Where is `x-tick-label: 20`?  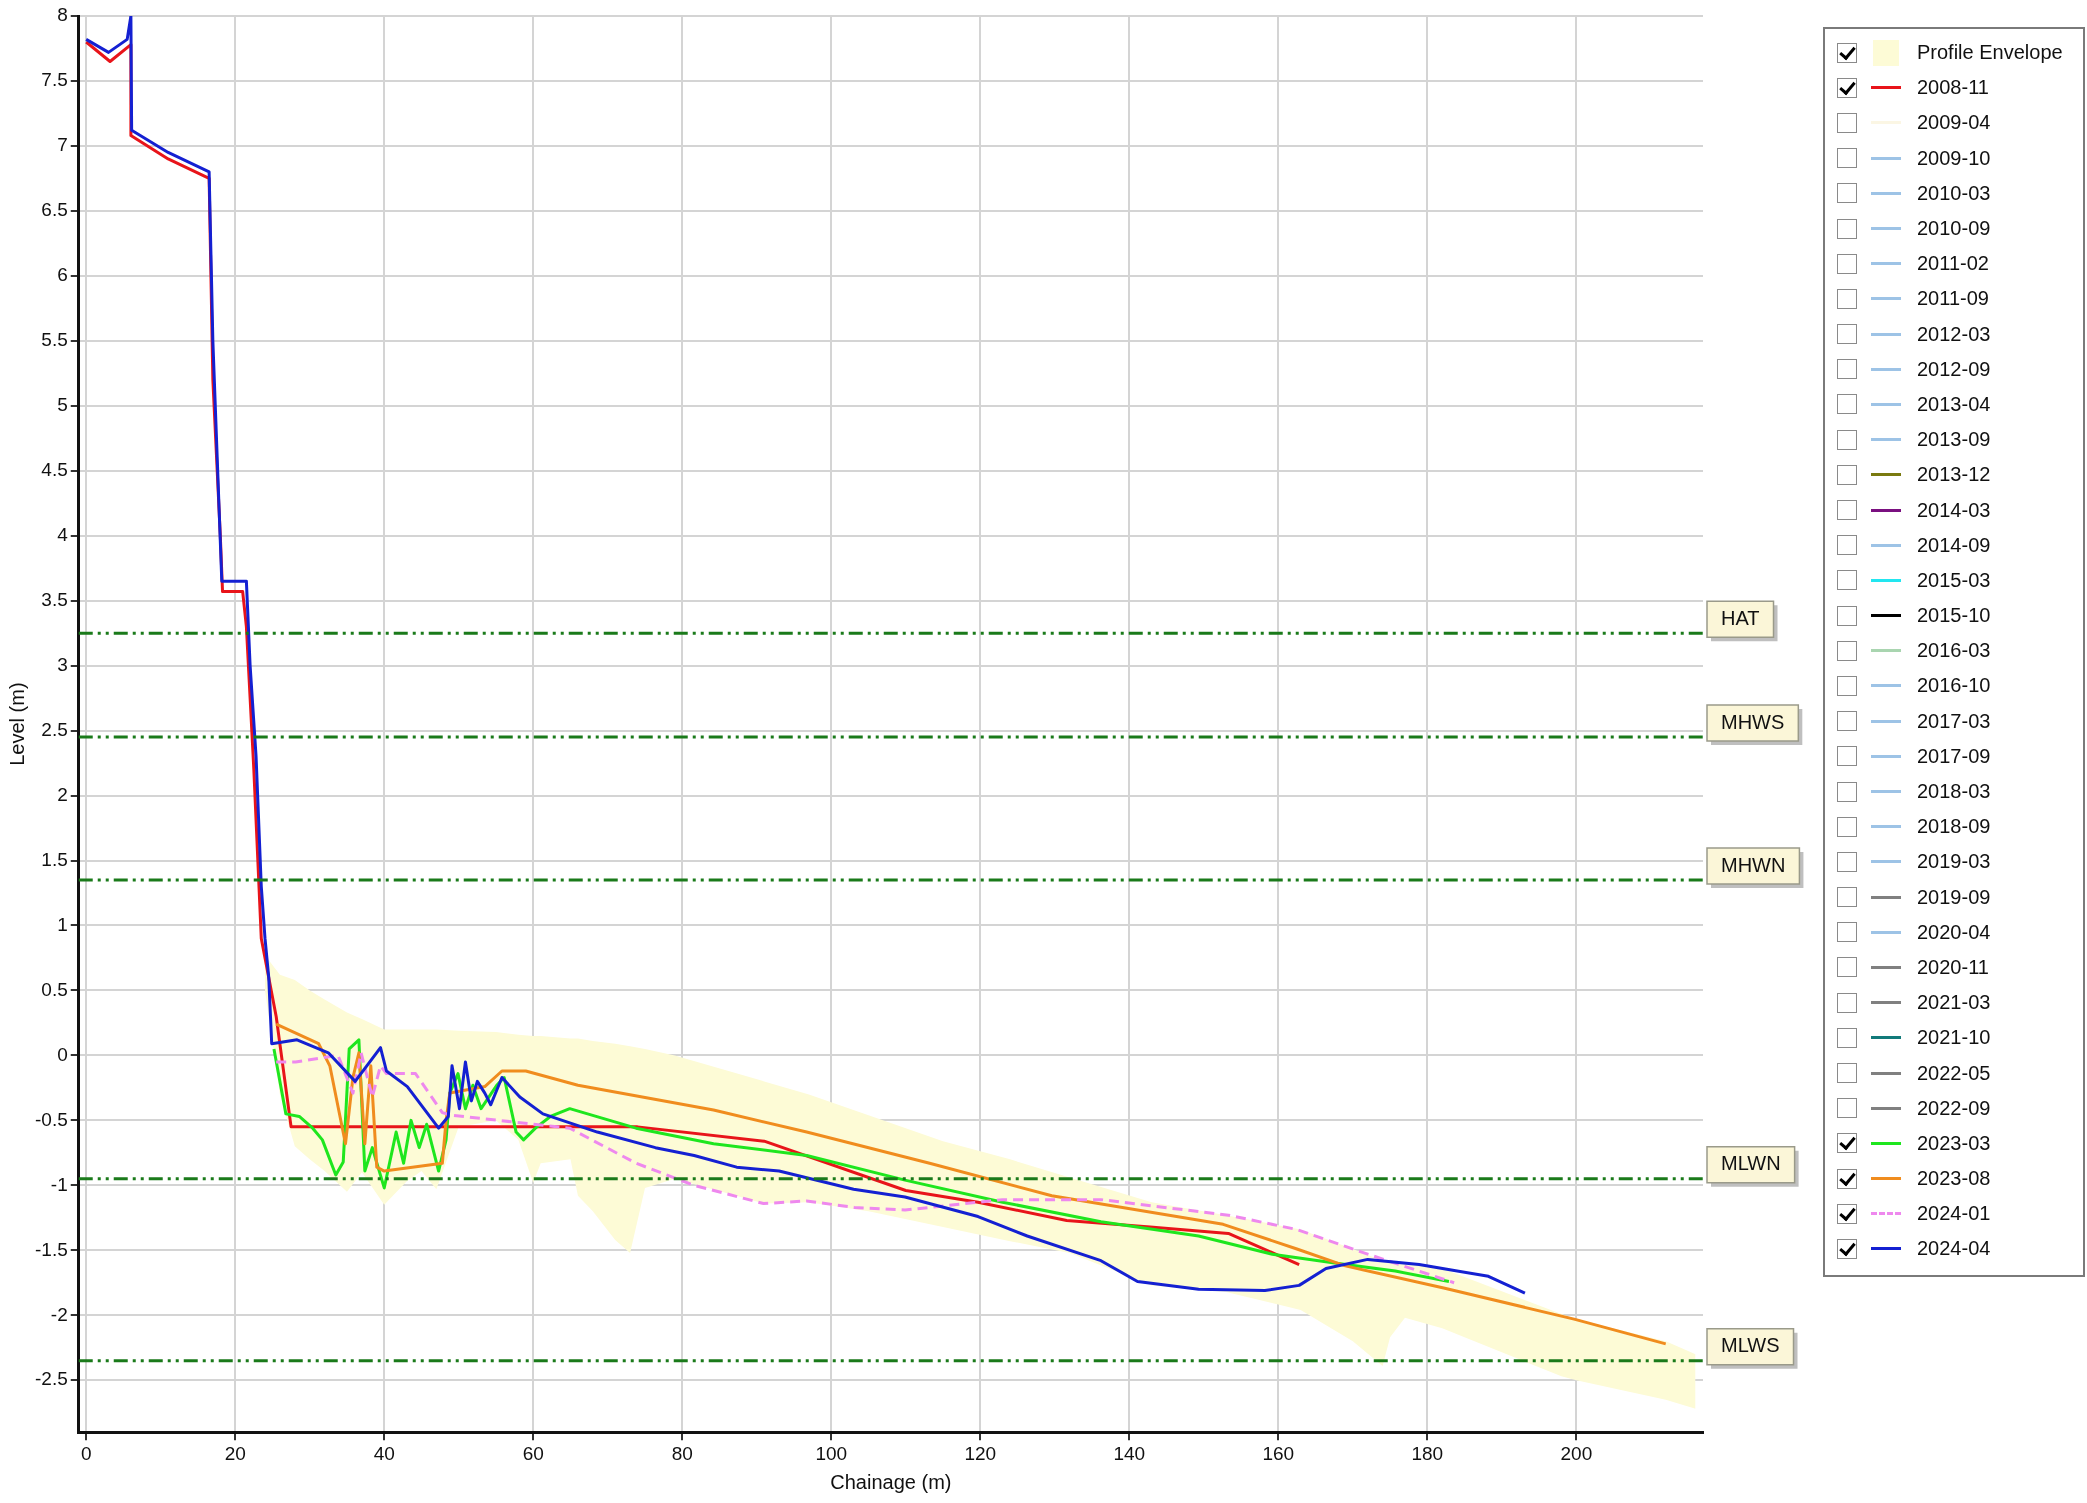 x-tick-label: 20 is located at coordinates (235, 1453).